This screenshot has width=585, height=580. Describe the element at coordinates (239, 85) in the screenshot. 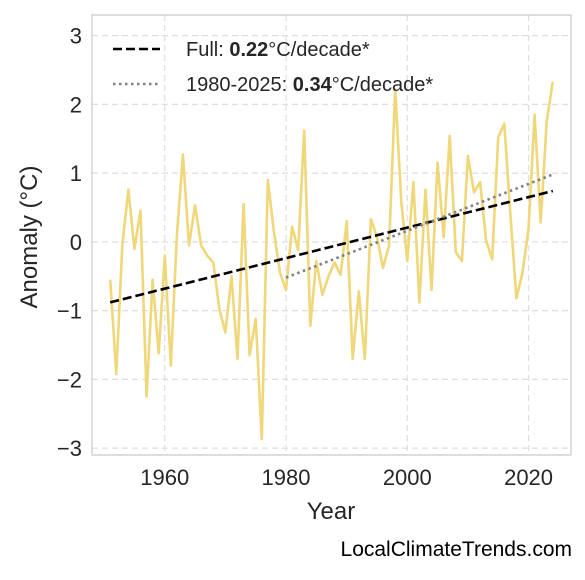

I see `legend-entry-prefix: 1980-2025:` at that location.